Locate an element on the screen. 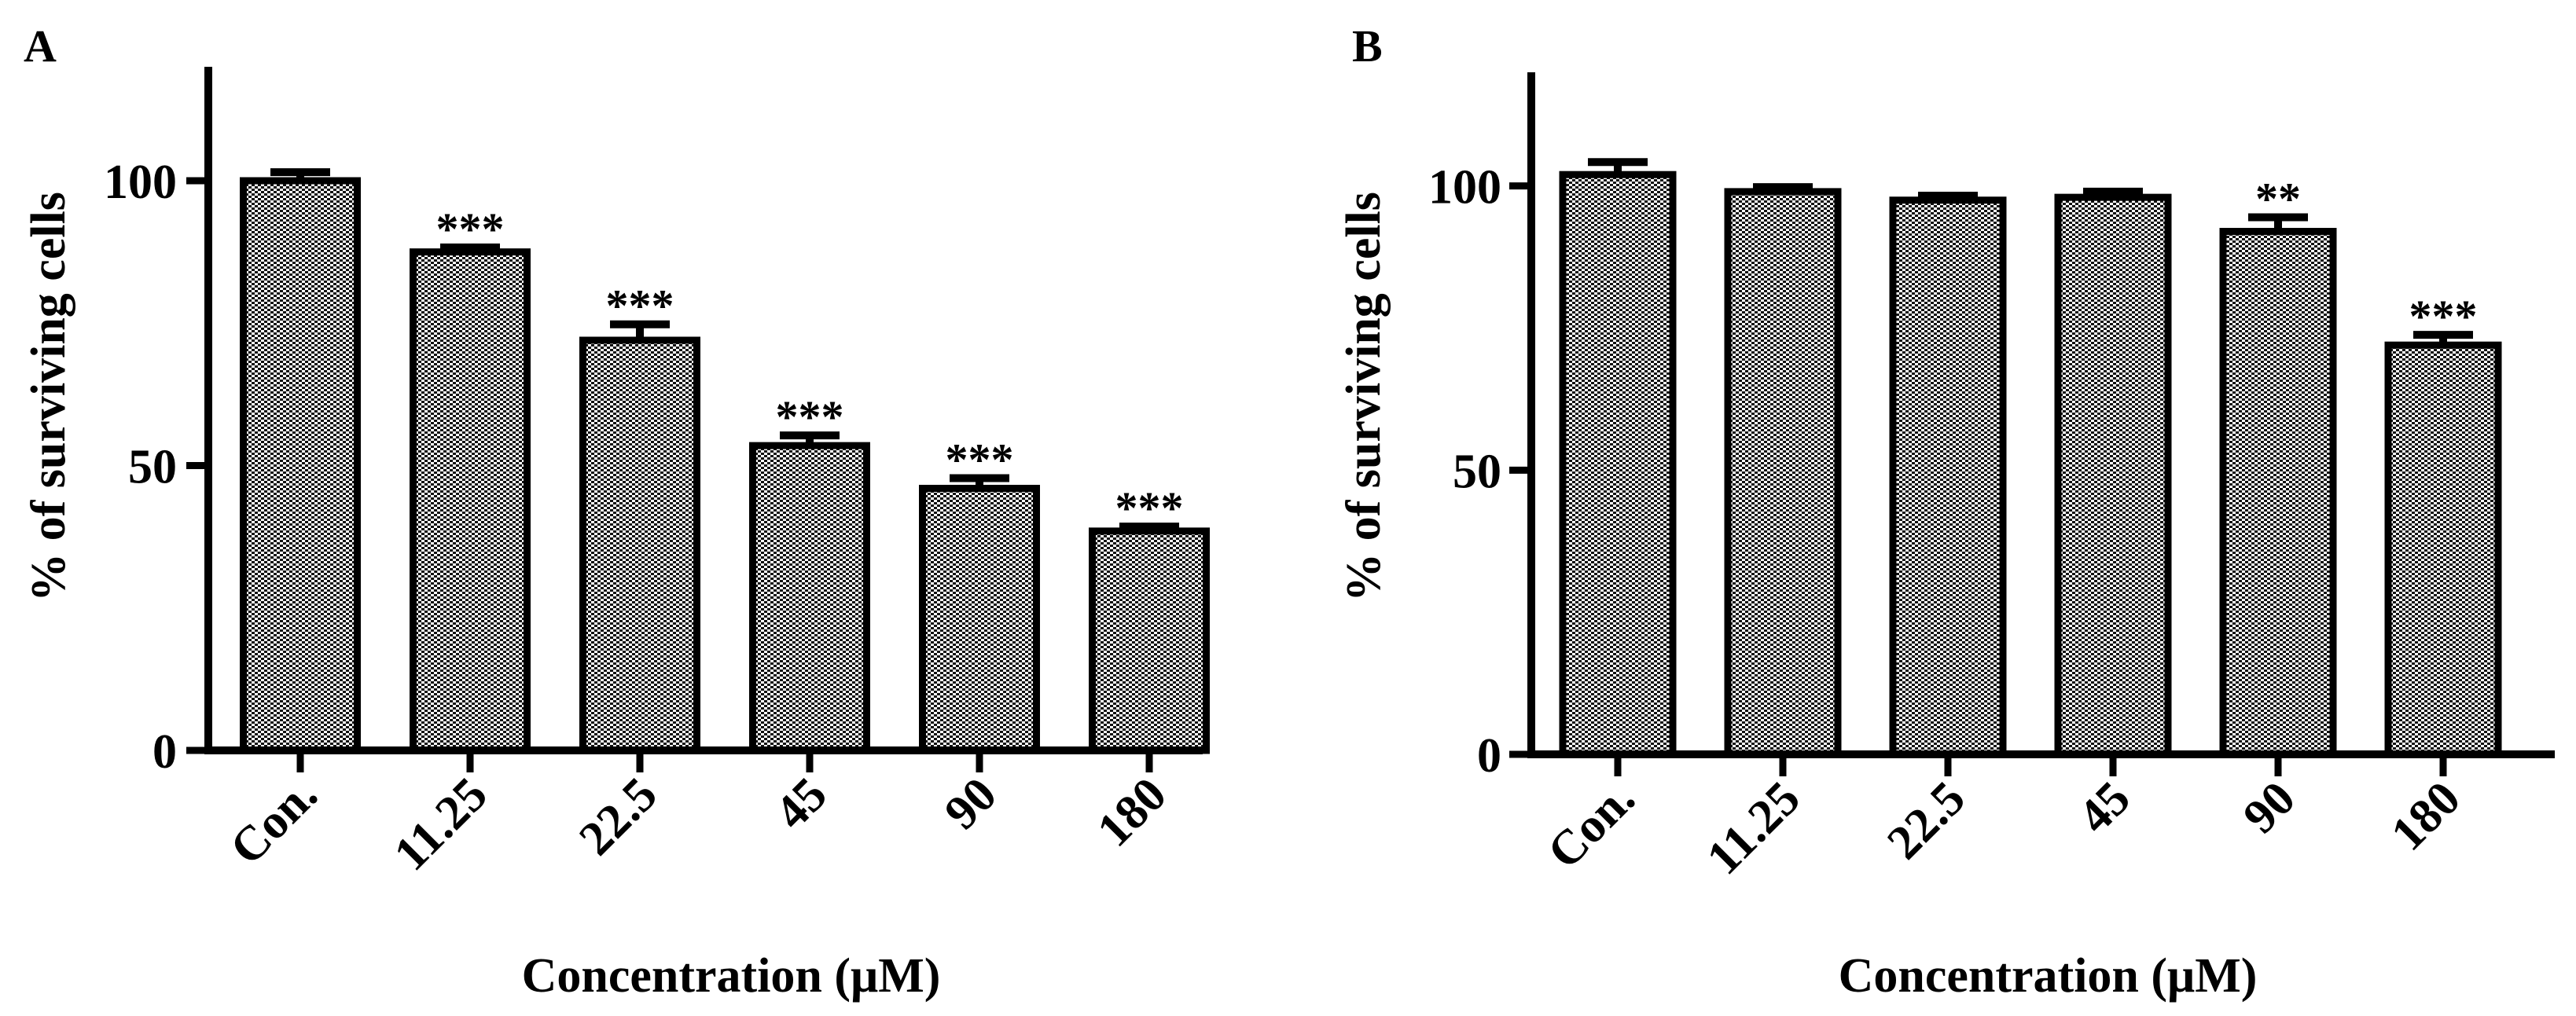 The image size is (2576, 1016). panel-b-y-tick-label: 50 is located at coordinates (1477, 471).